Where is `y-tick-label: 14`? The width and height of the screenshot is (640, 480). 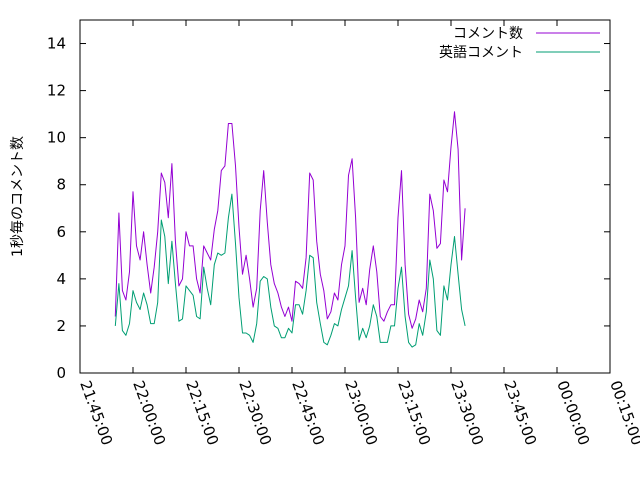
y-tick-label: 14 is located at coordinates (56, 44).